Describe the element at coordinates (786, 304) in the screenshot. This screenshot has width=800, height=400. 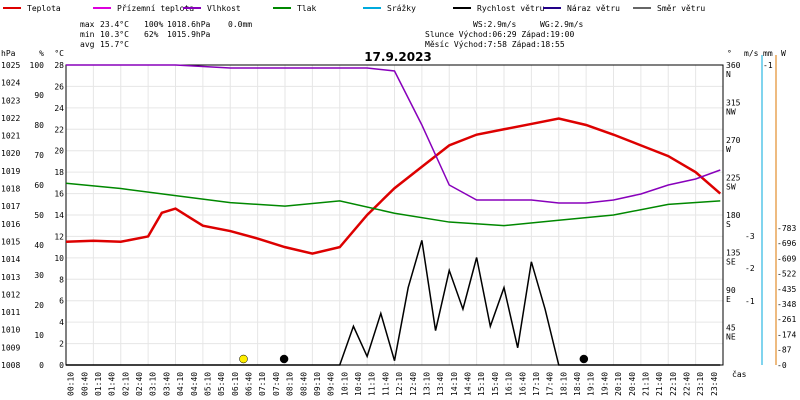
I see `wm2-tick-5: -348` at that location.